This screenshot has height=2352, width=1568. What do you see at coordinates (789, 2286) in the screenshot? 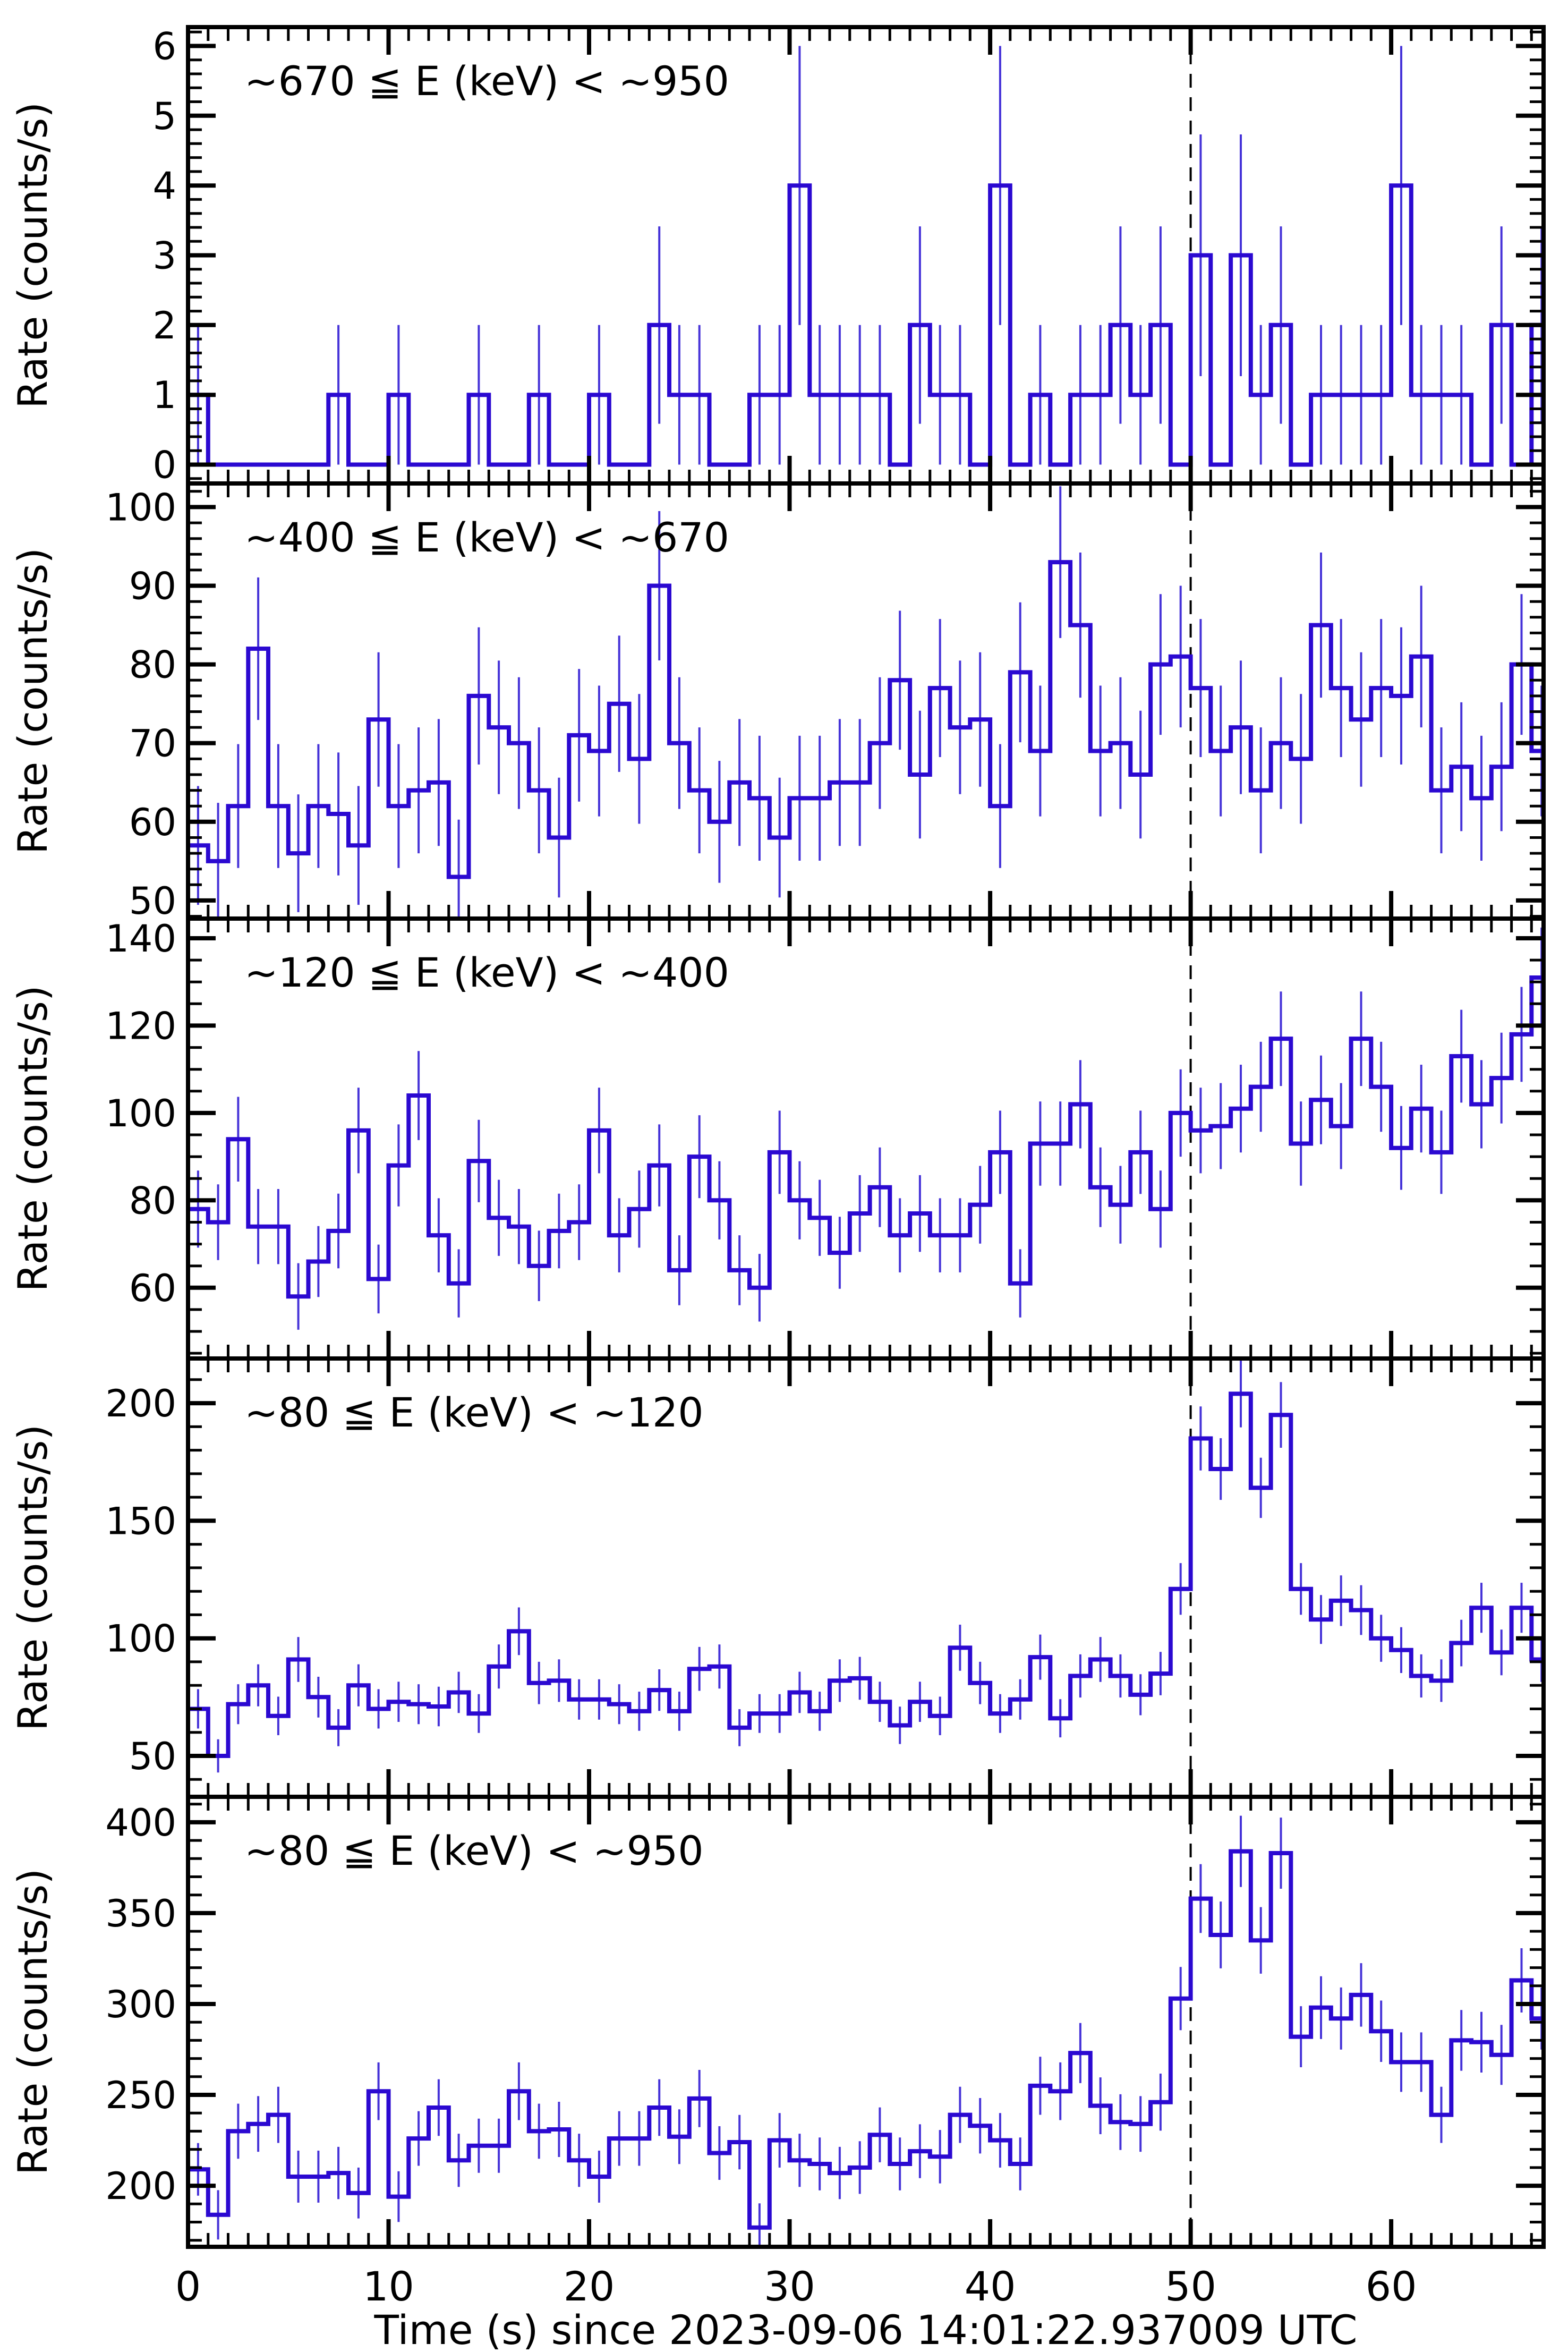
I see `x-tick-label: 30` at bounding box center [789, 2286].